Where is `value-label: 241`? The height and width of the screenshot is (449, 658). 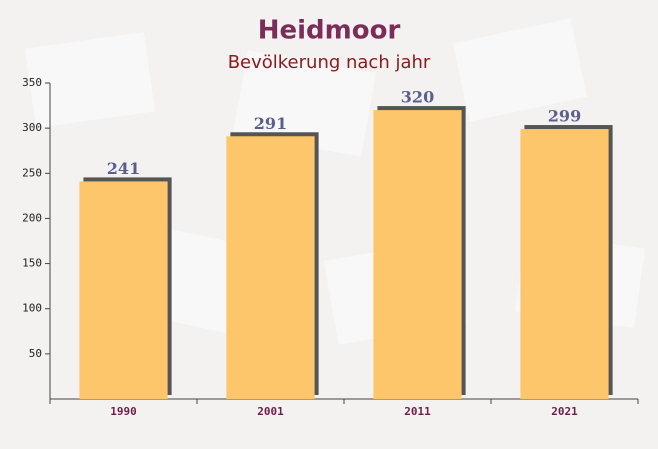 value-label: 241 is located at coordinates (123, 168).